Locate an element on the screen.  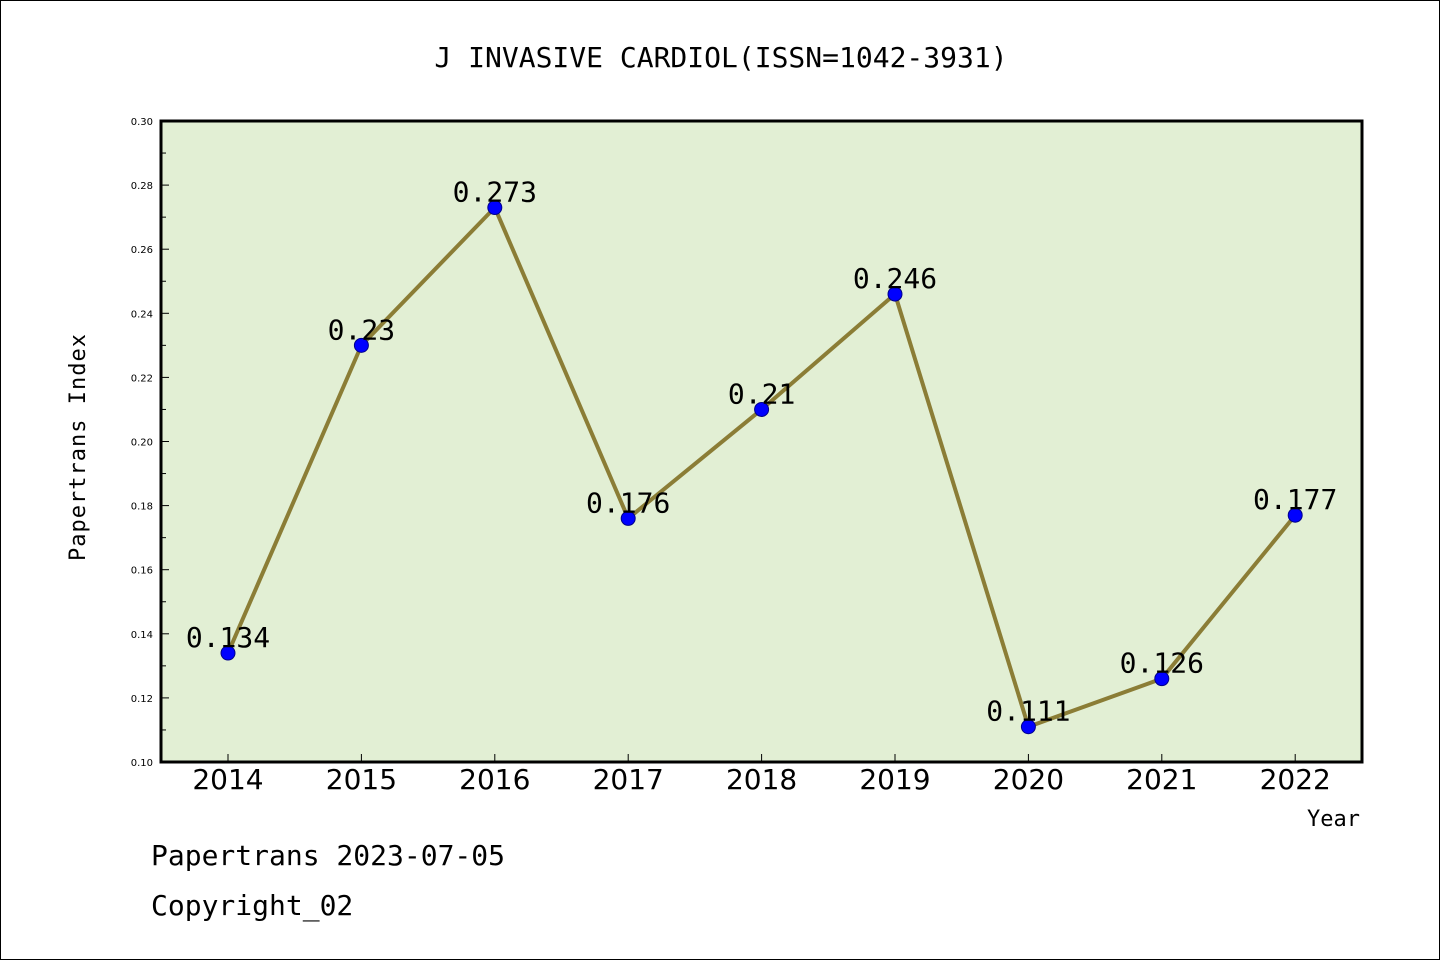
data-label: 0.126 is located at coordinates (1162, 663).